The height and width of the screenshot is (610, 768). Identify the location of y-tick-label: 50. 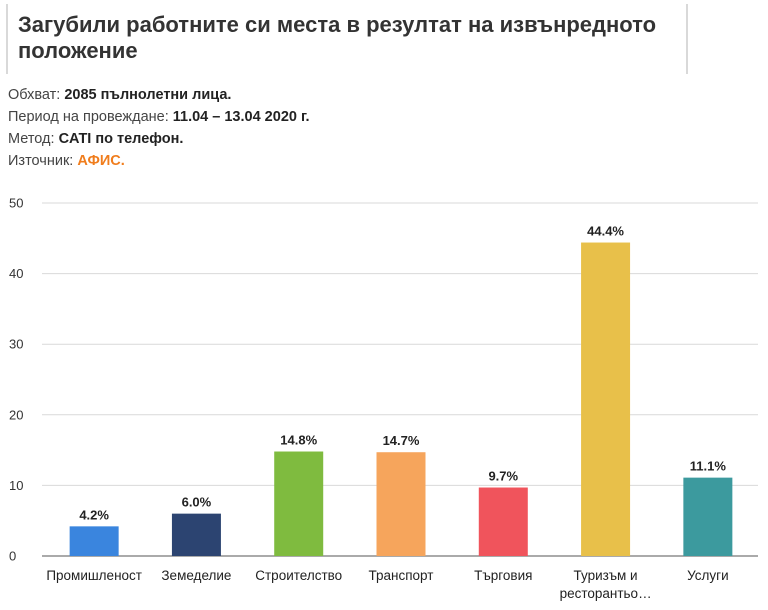
(16, 203).